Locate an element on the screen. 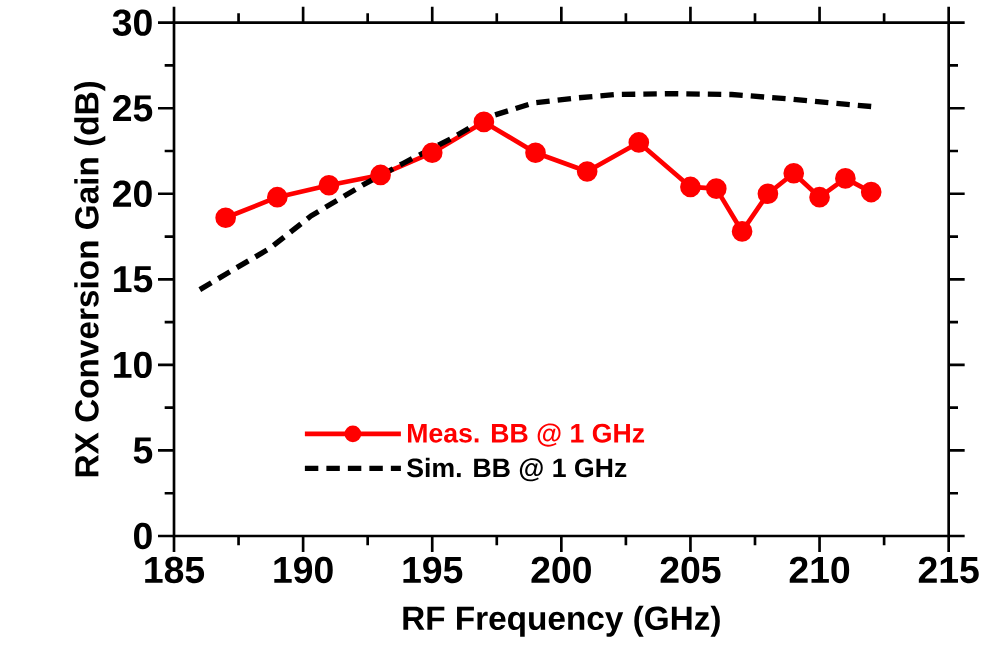 Image resolution: width=1004 pixels, height=656 pixels. y-tick-label: 25 is located at coordinates (133, 108).